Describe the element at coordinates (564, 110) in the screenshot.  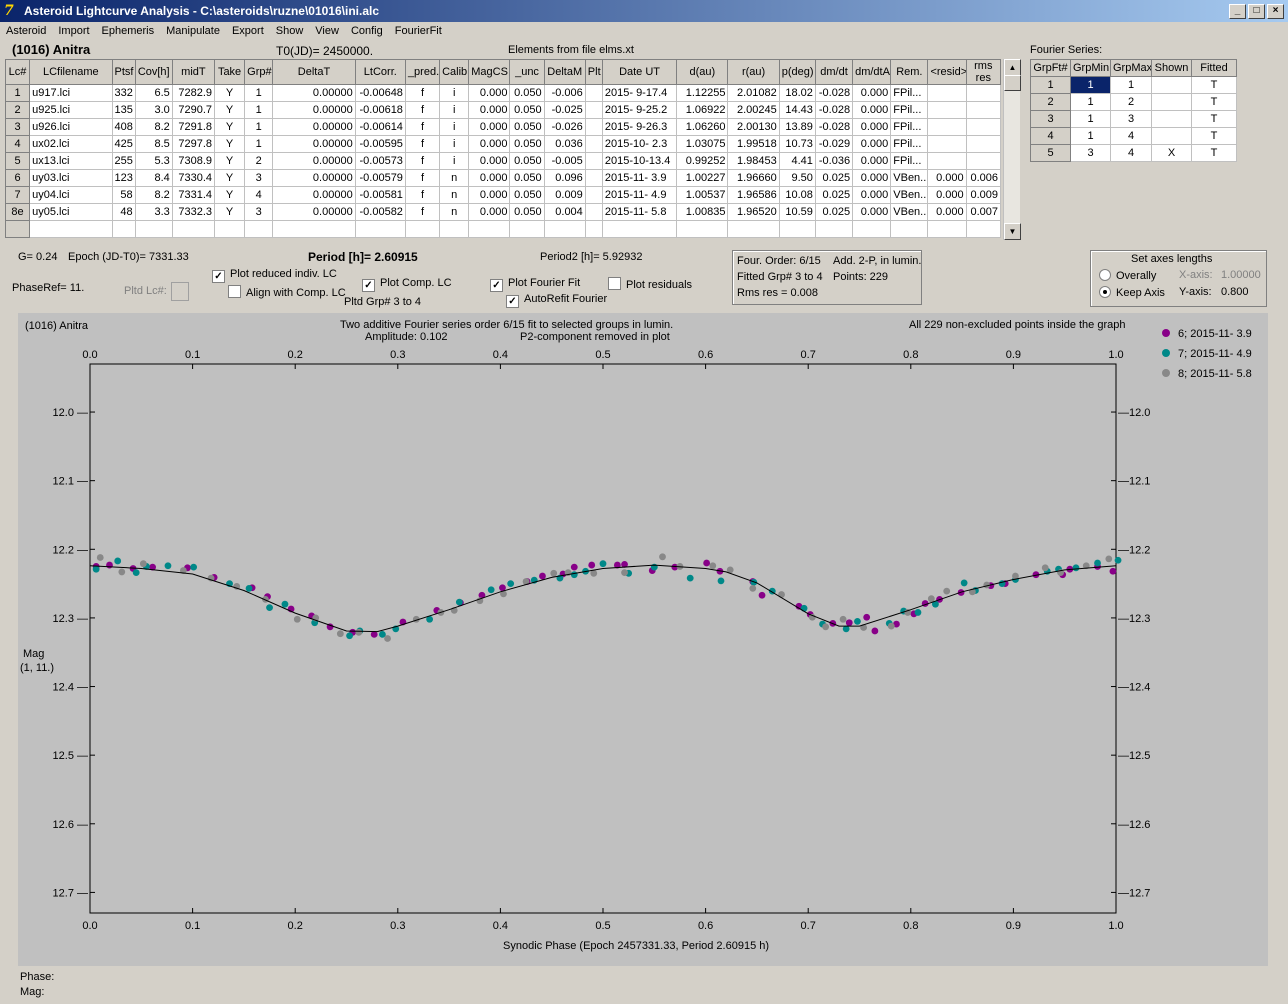
I see `table-cell: -0.025` at that location.